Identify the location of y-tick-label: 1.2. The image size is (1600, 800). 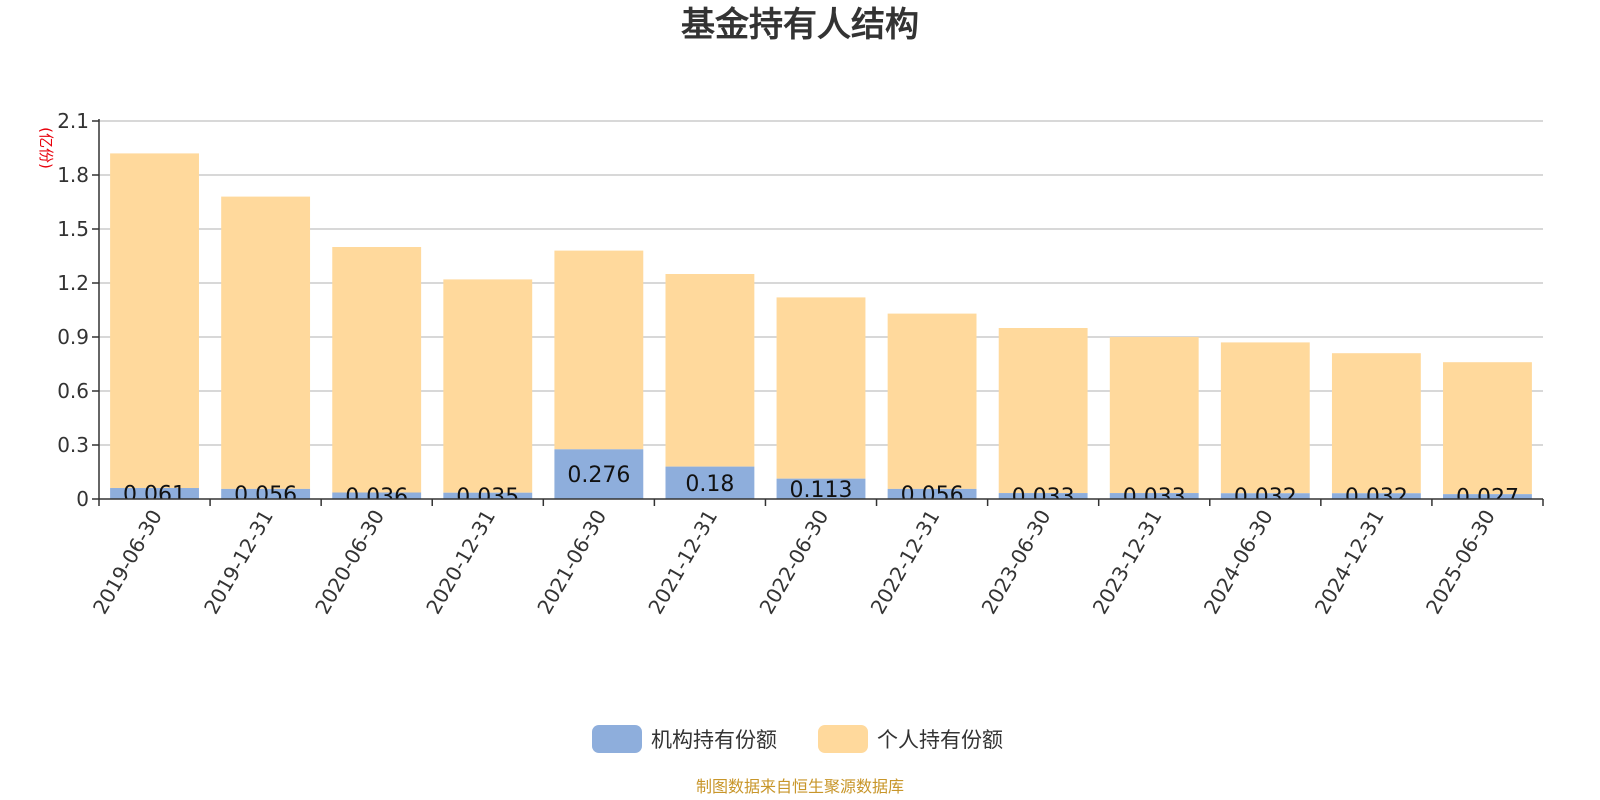
(73, 283).